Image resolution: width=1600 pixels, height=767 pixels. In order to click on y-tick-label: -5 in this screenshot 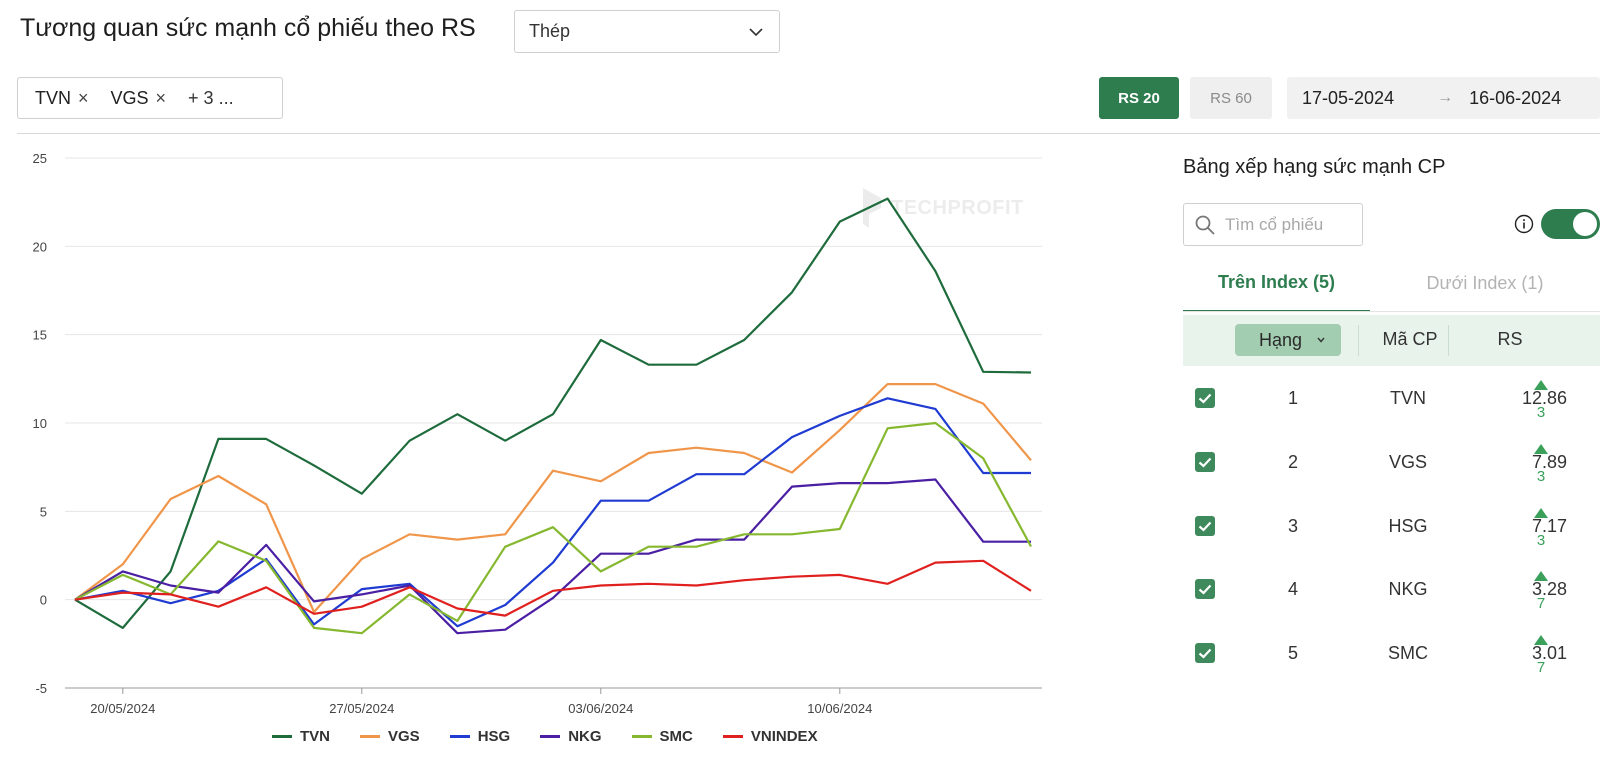, I will do `click(41, 688)`.